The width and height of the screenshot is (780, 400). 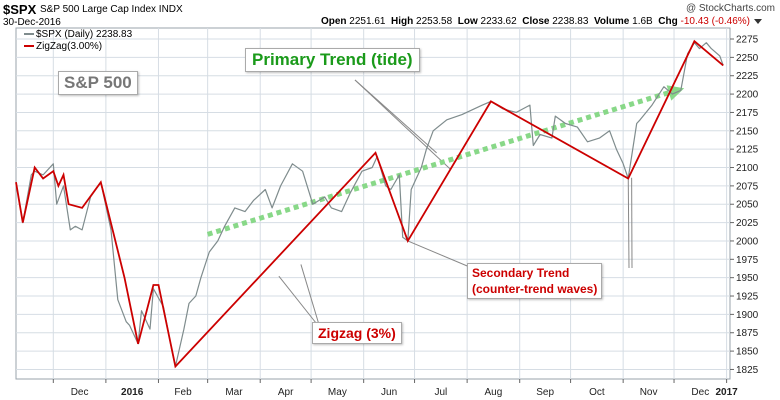 I want to click on y-tick-label: 1950, so click(x=747, y=278).